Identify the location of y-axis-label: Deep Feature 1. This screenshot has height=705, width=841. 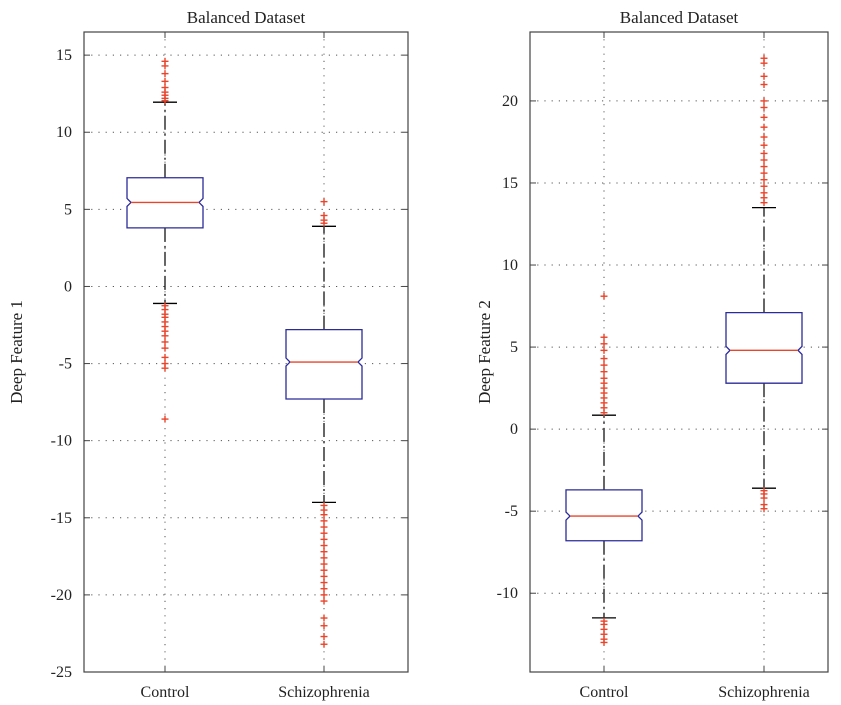
(16, 352).